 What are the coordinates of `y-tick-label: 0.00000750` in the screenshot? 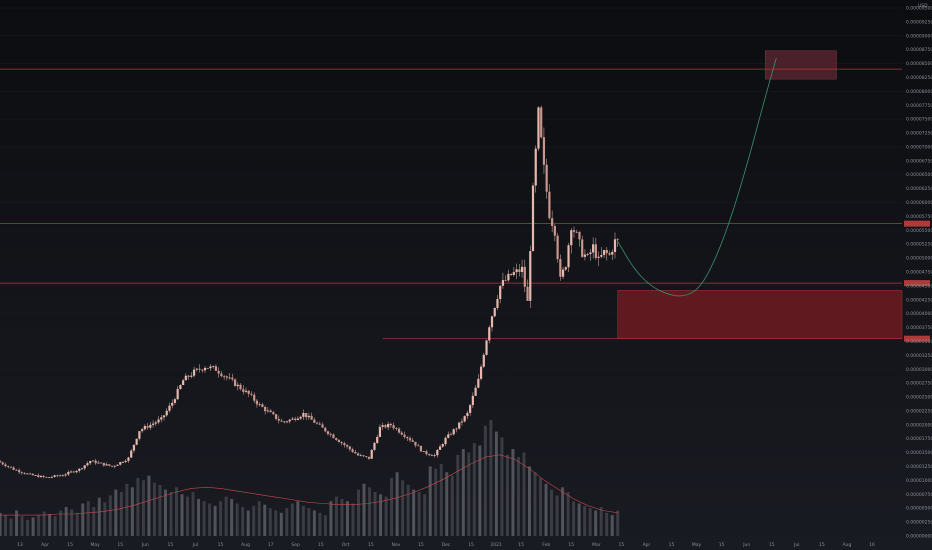 It's located at (919, 495).